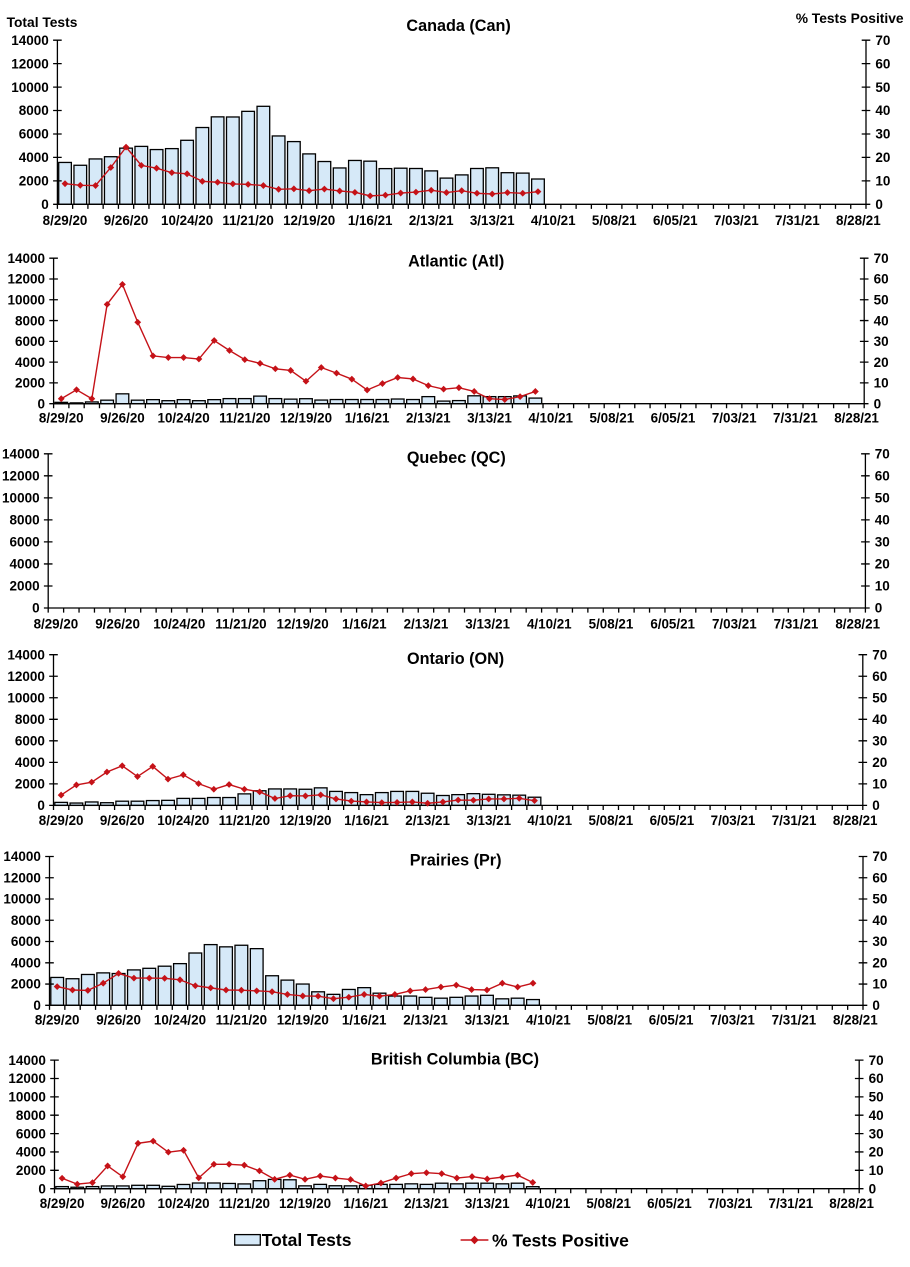  What do you see at coordinates (307, 1240) in the screenshot?
I see `svg-text: Total Tests` at bounding box center [307, 1240].